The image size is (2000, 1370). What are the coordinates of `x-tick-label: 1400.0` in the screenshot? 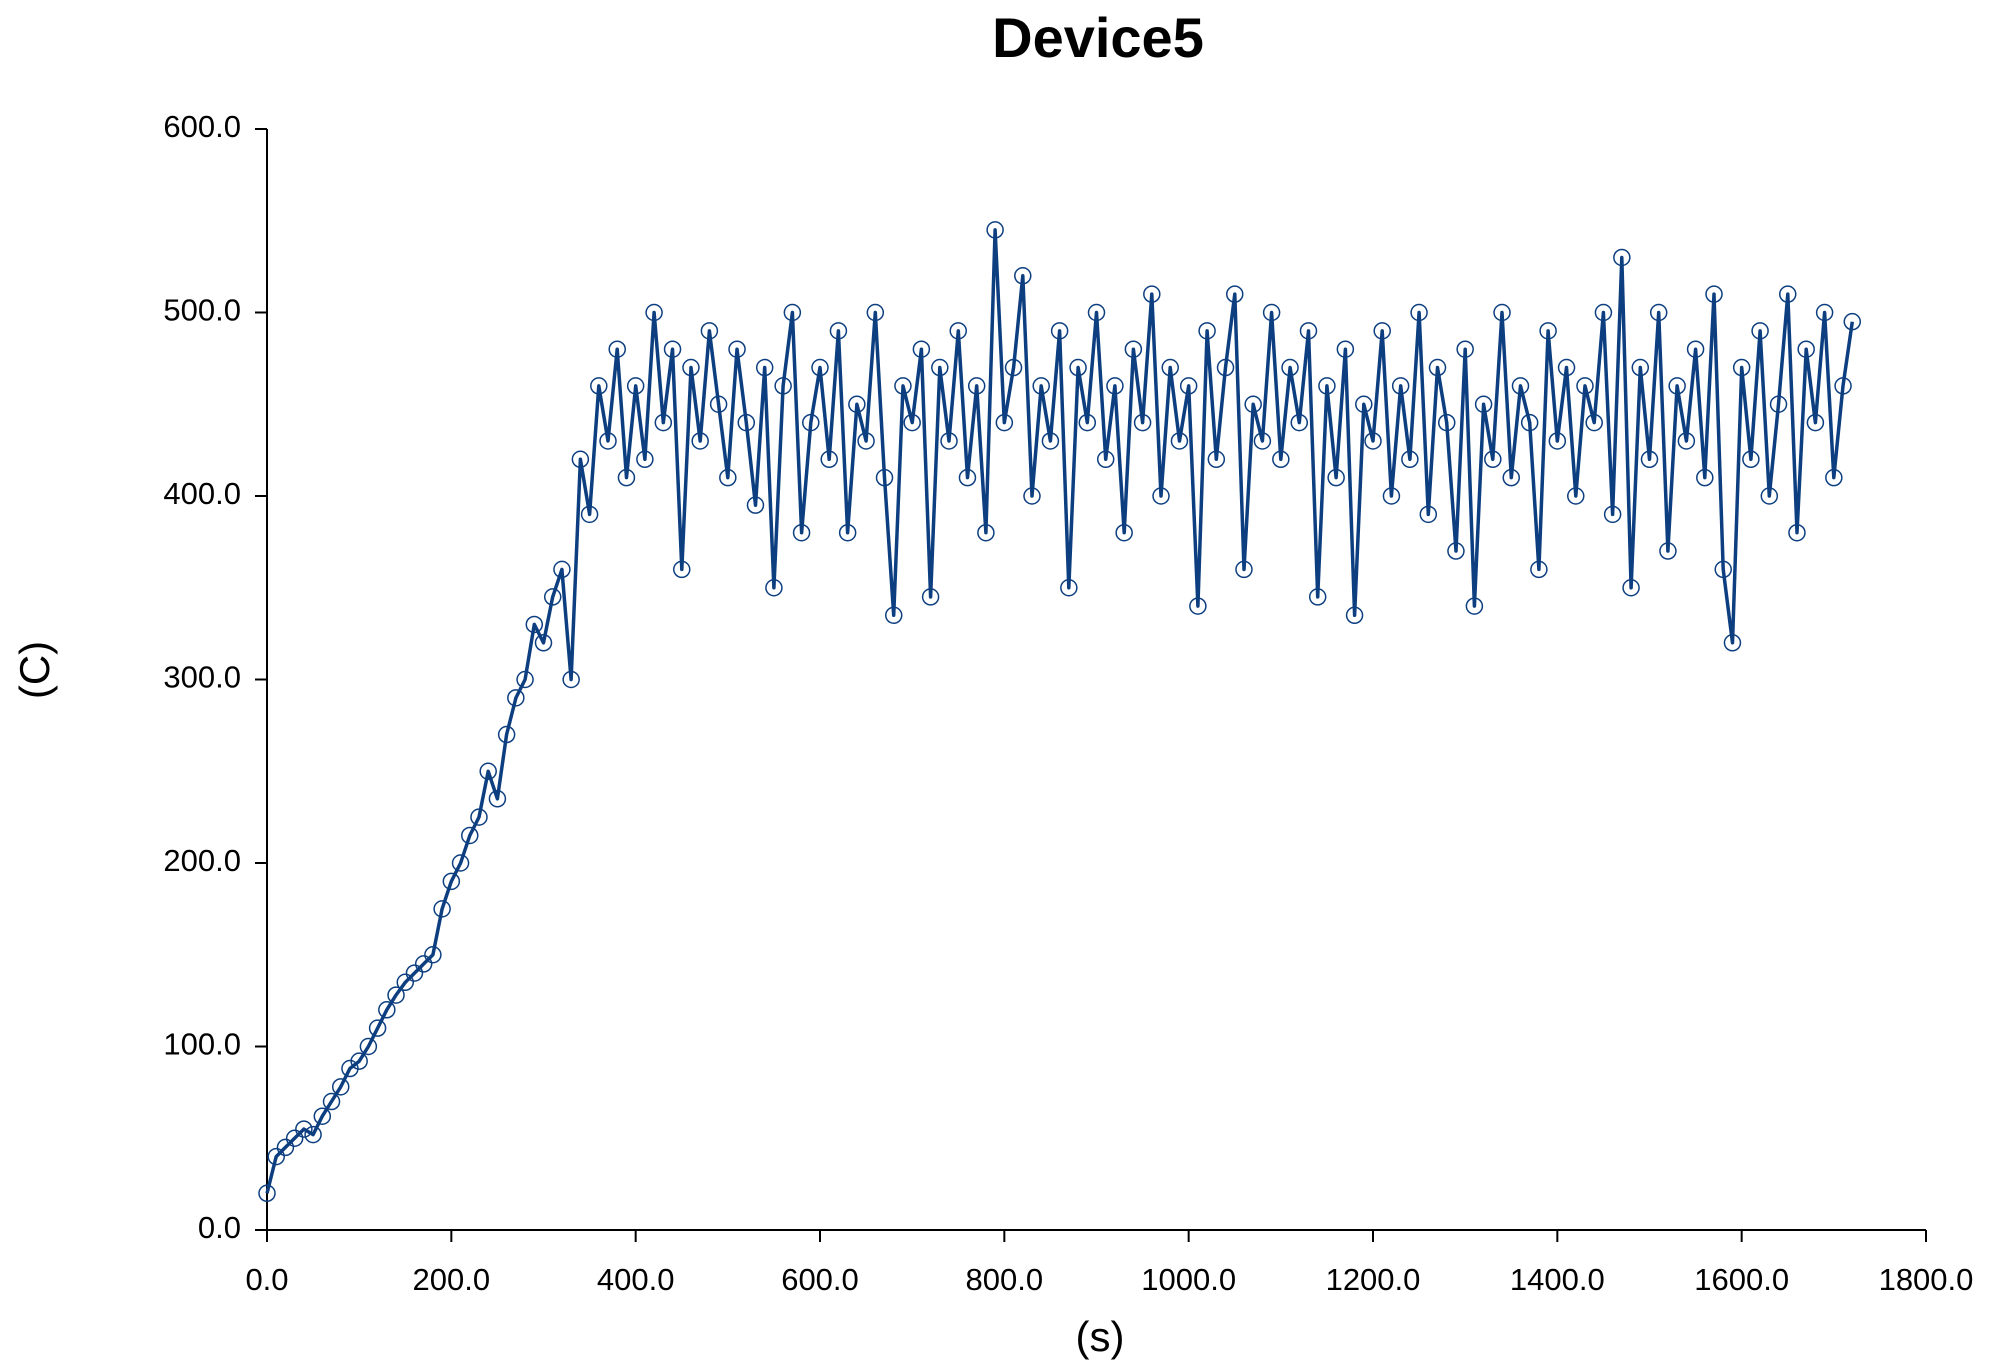 It's located at (1557, 1279).